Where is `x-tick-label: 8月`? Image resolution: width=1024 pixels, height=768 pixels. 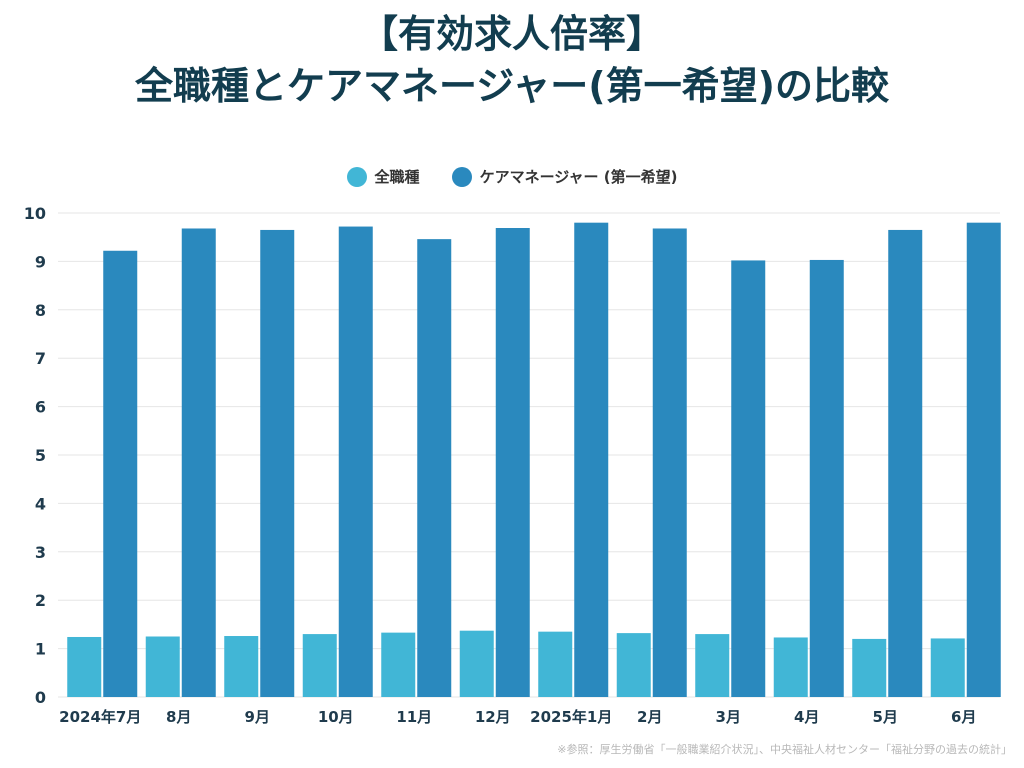
x-tick-label: 8月 is located at coordinates (178, 717).